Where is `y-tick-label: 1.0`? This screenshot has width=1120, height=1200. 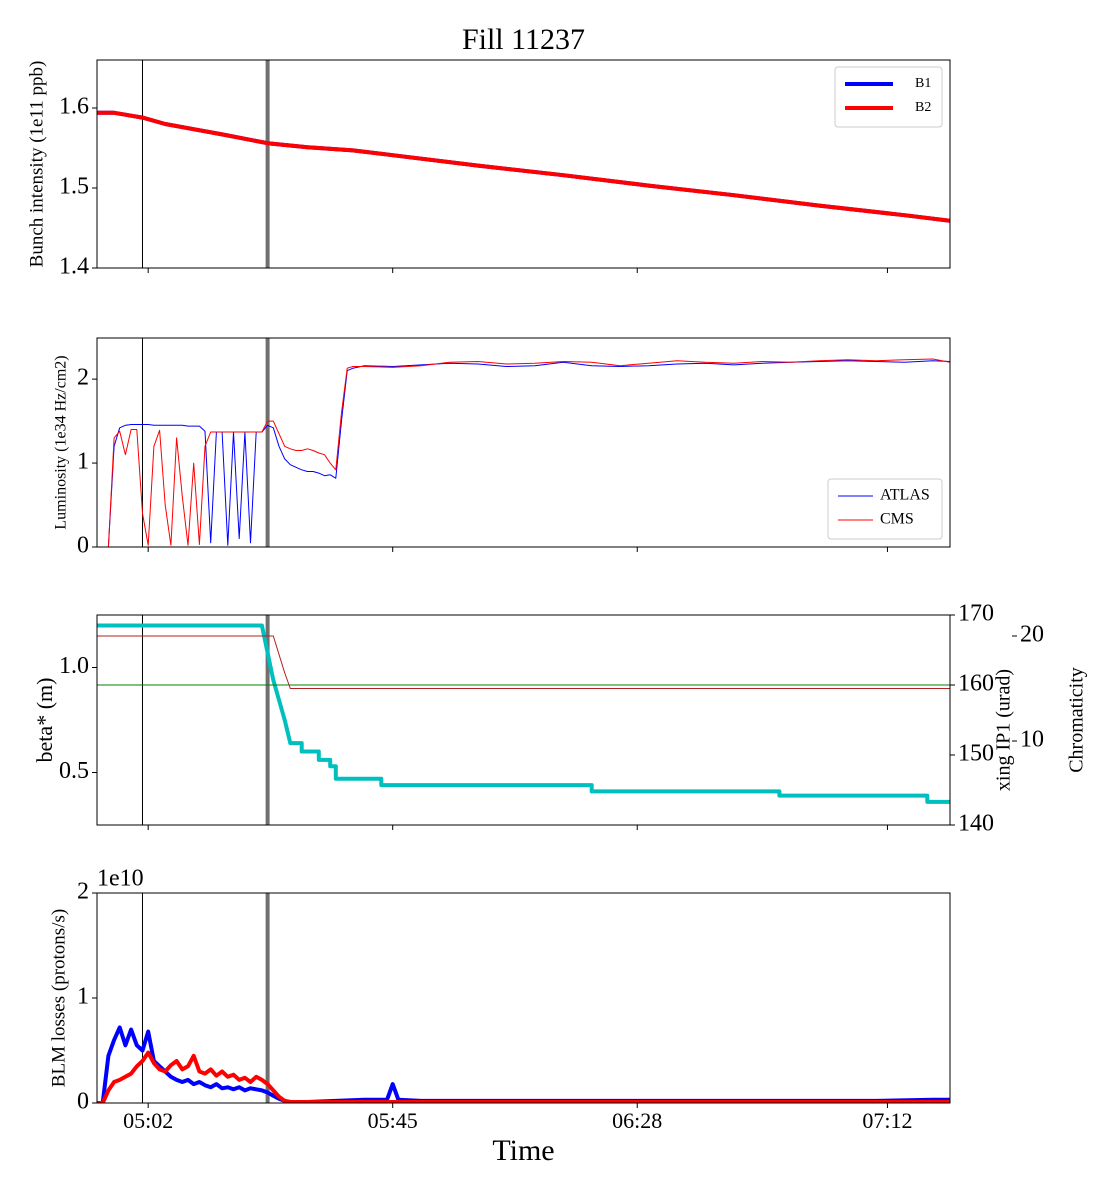 y-tick-label: 1.0 is located at coordinates (74, 666).